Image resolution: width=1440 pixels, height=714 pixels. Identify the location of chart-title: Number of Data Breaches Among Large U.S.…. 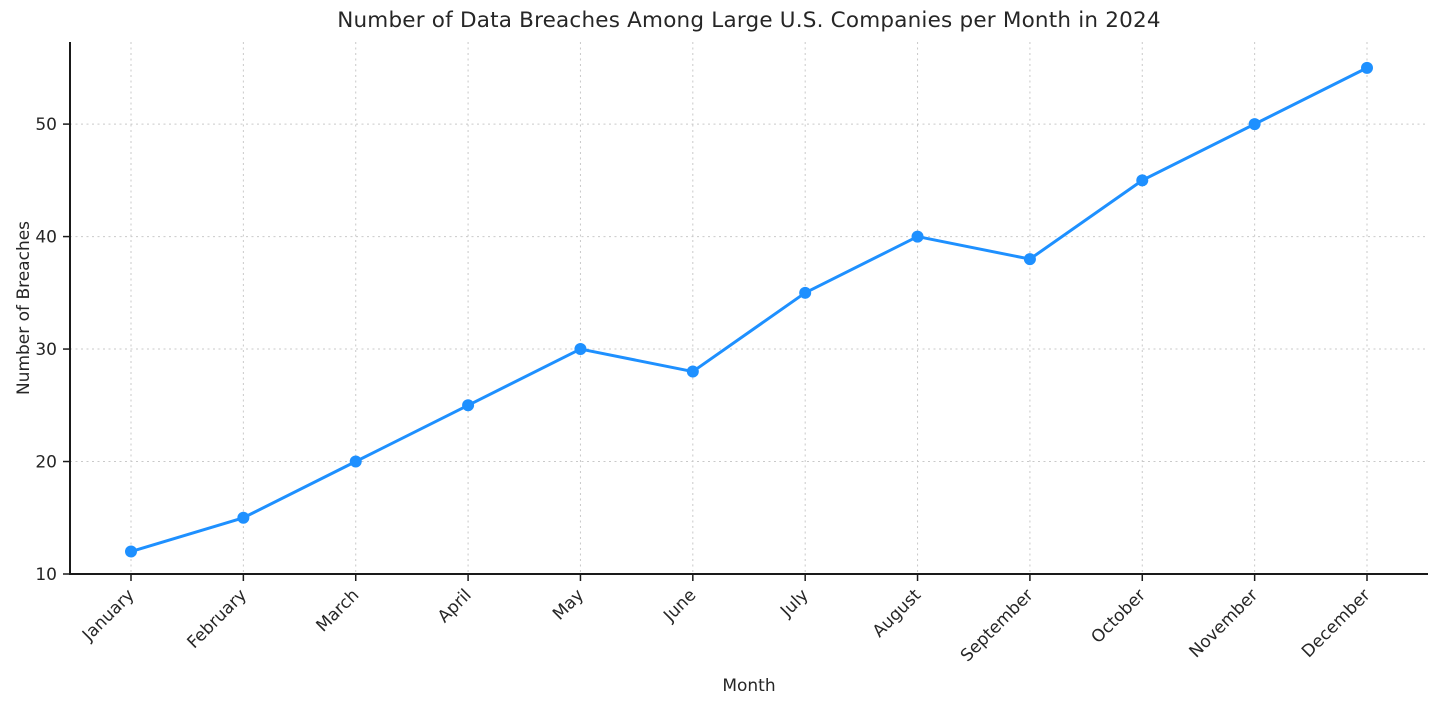
(749, 20).